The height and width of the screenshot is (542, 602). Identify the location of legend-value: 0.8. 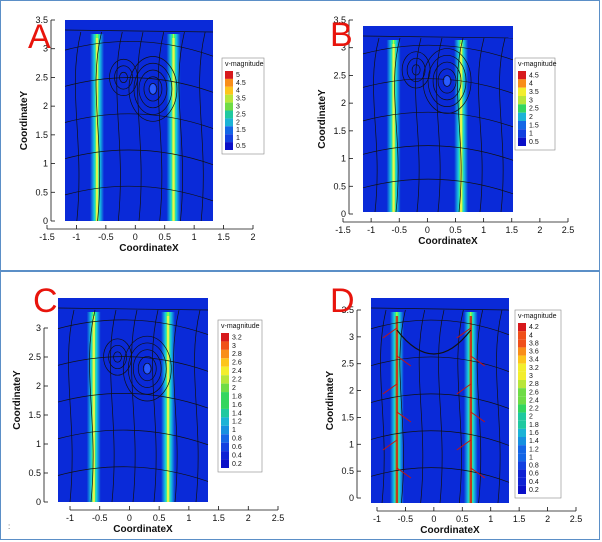
(237, 439).